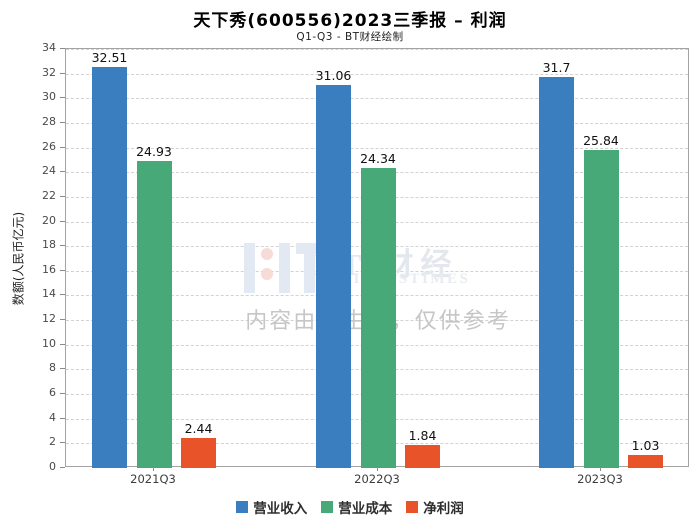 Image resolution: width=700 pixels, height=524 pixels. I want to click on y-tick-label: 20, so click(49, 220).